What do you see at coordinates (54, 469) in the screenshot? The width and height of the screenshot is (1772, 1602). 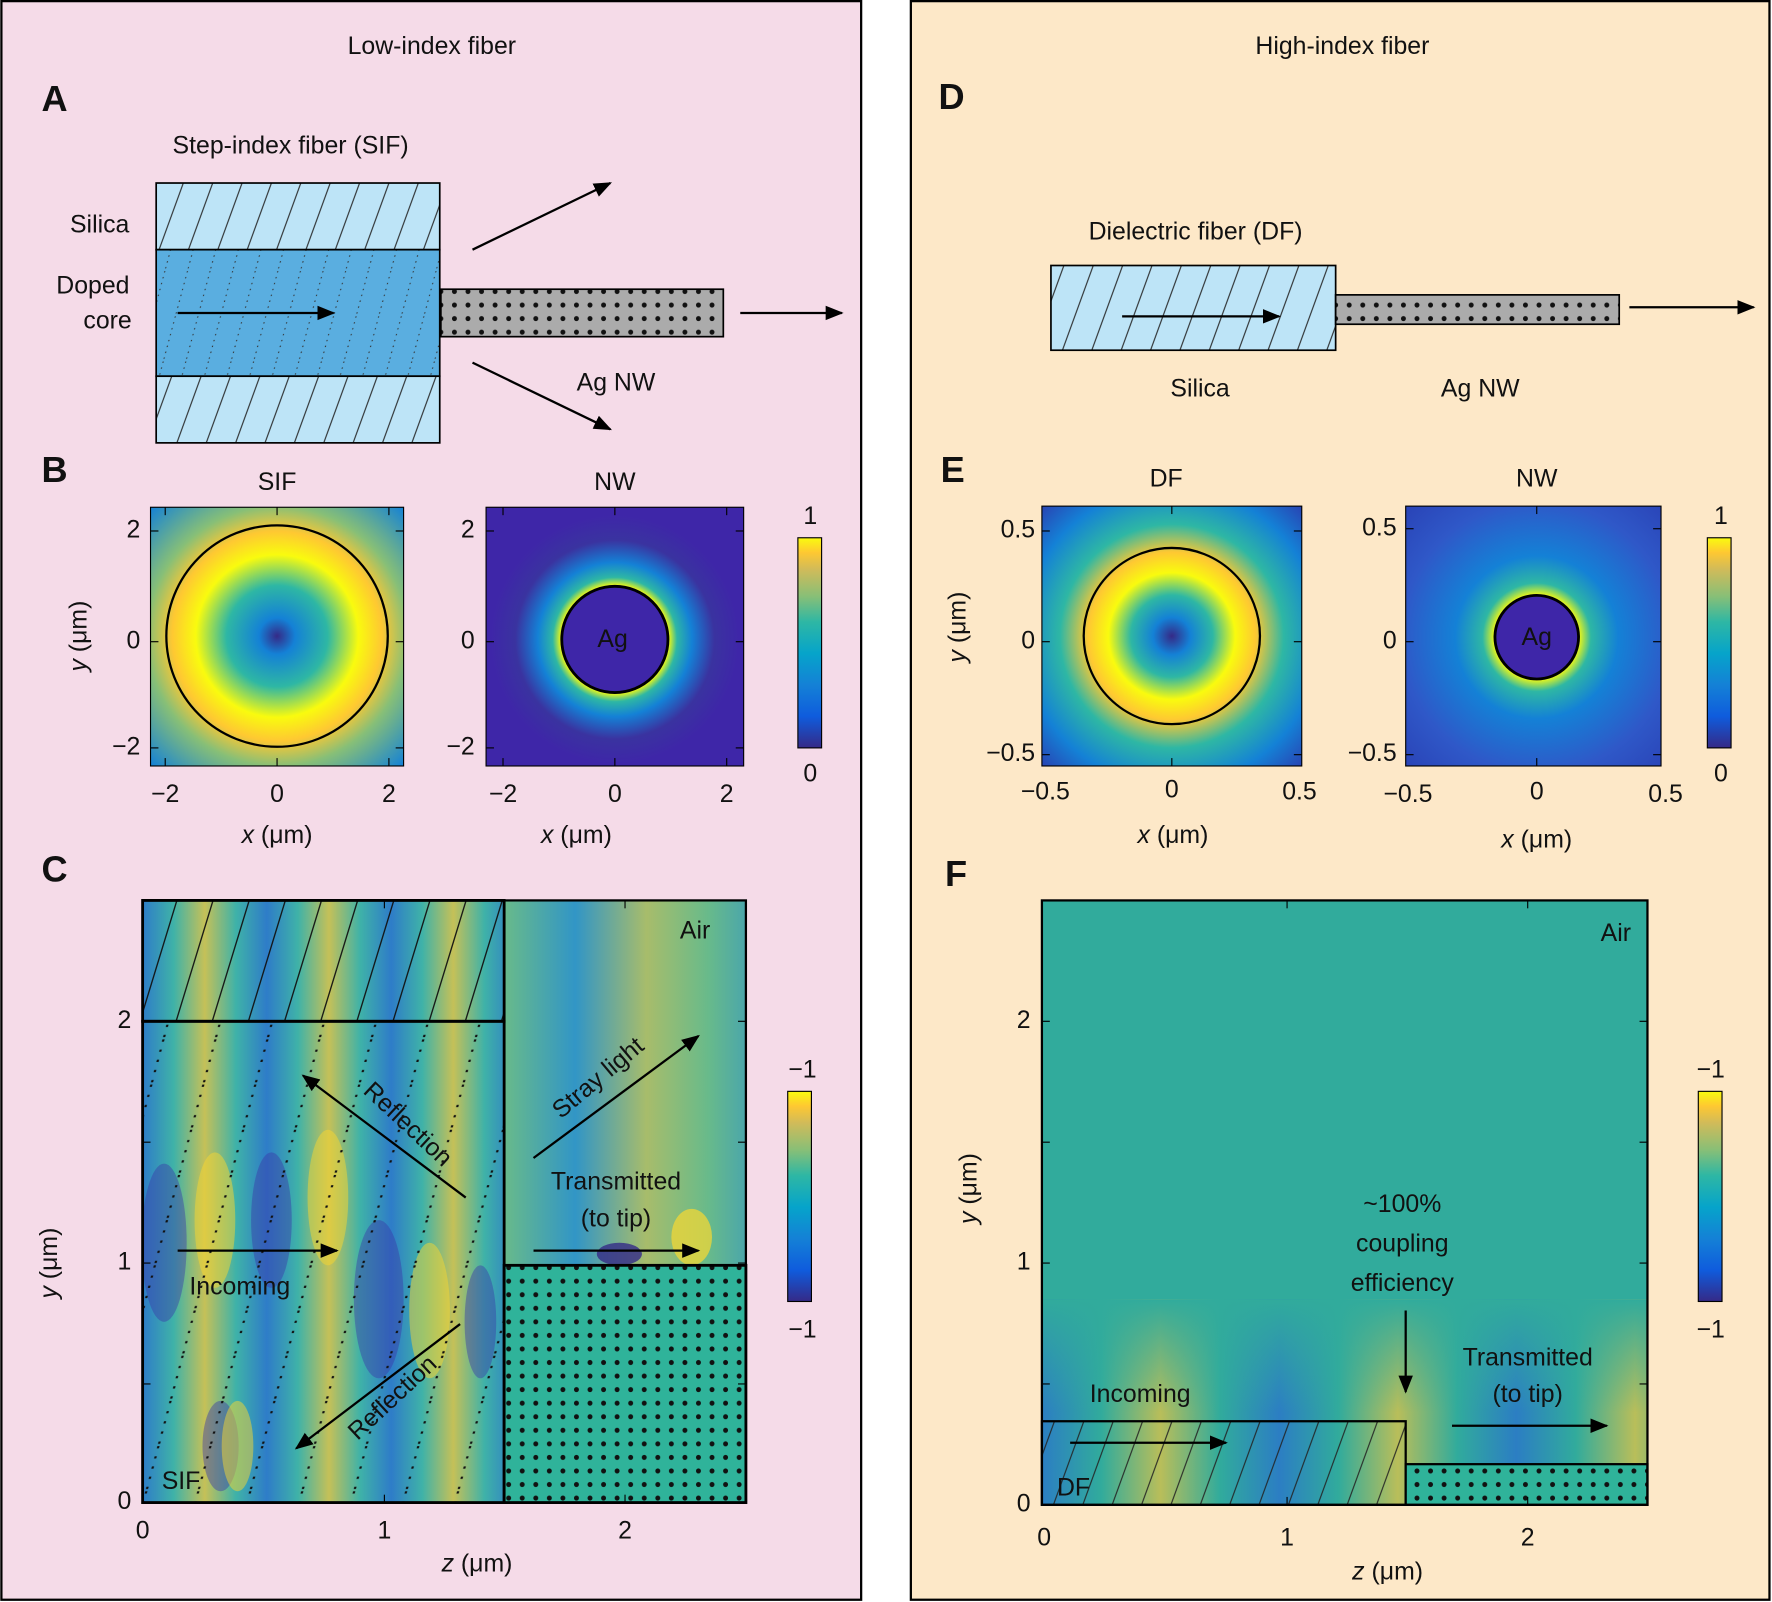 I see `panel-letter: B` at bounding box center [54, 469].